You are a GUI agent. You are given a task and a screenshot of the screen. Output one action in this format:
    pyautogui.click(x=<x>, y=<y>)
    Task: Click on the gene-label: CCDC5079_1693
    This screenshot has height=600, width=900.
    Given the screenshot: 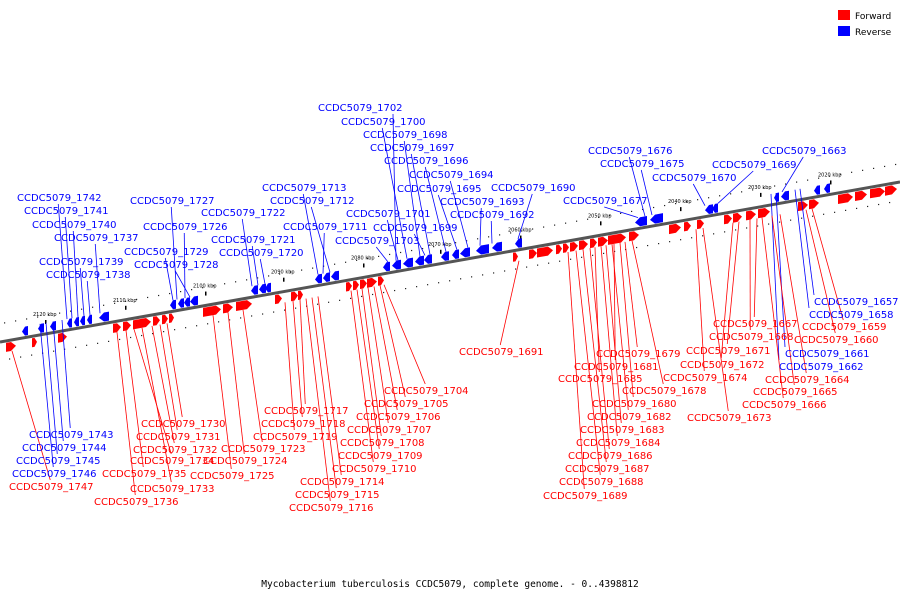 What is the action you would take?
    pyautogui.click(x=482, y=202)
    